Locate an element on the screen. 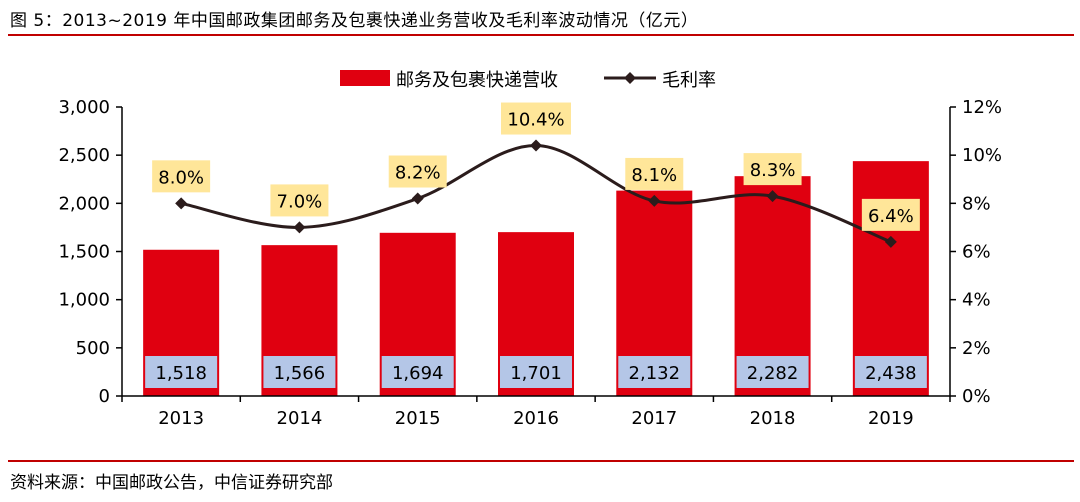 The height and width of the screenshot is (502, 1080). line-point-2014 is located at coordinates (299, 227).